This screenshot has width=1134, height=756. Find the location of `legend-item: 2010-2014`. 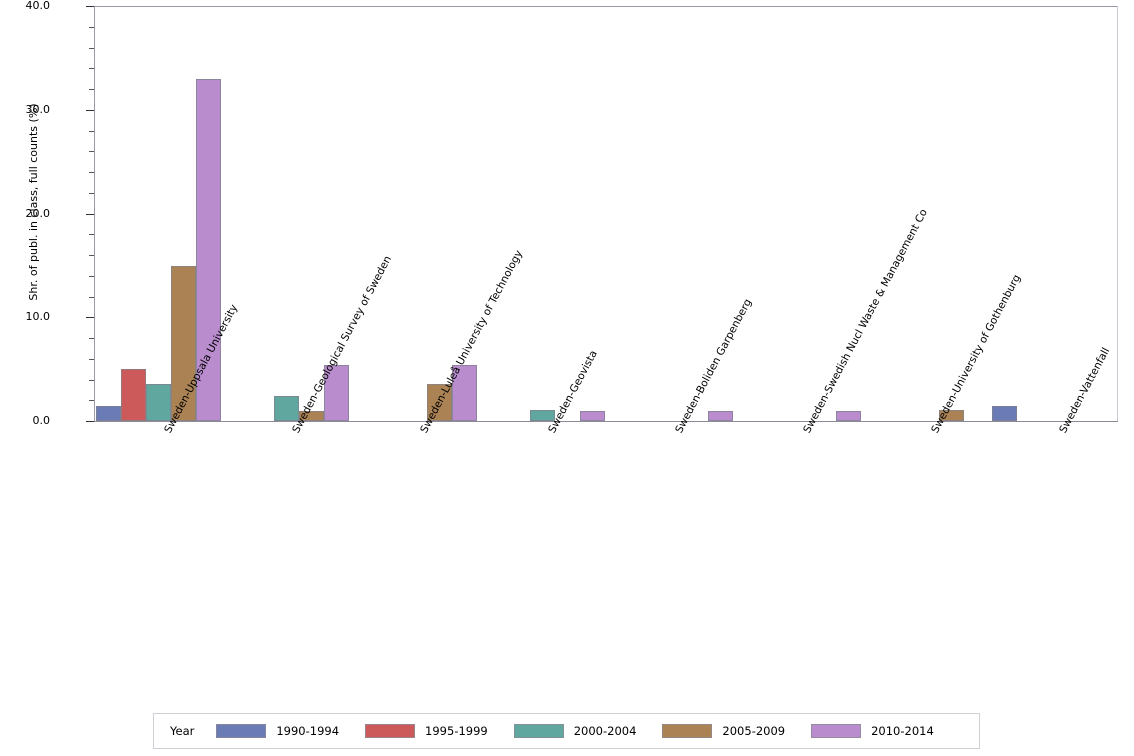

legend-item: 2010-2014 is located at coordinates (872, 731).